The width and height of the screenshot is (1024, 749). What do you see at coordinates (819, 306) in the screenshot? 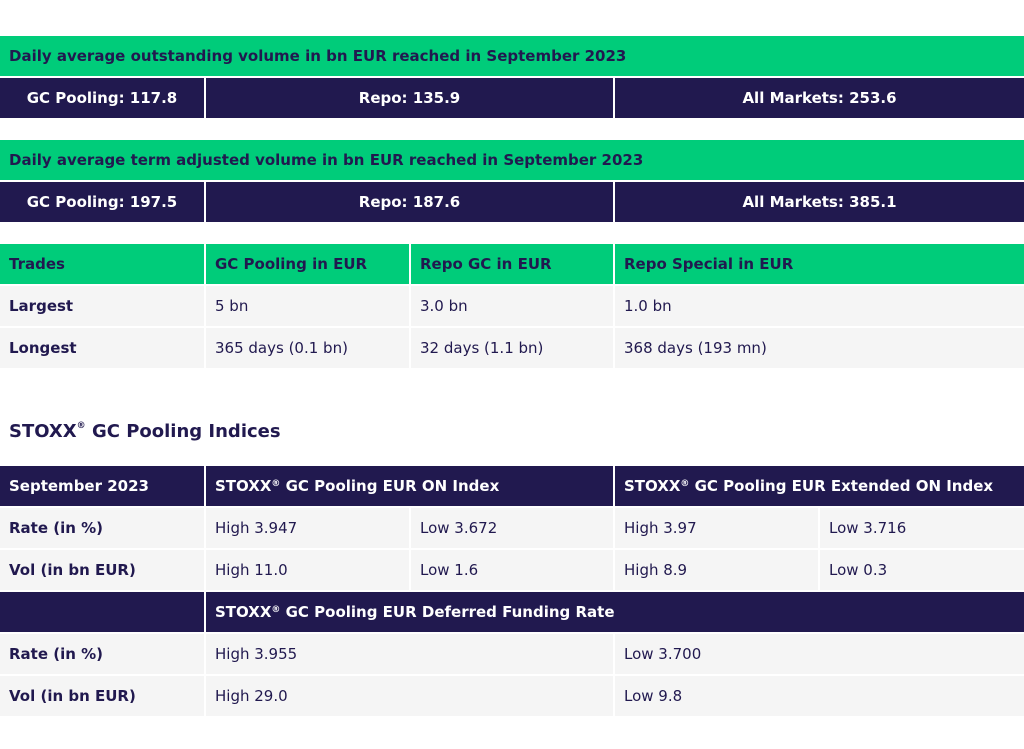
I see `trades-cell: 1.0 bn` at bounding box center [819, 306].